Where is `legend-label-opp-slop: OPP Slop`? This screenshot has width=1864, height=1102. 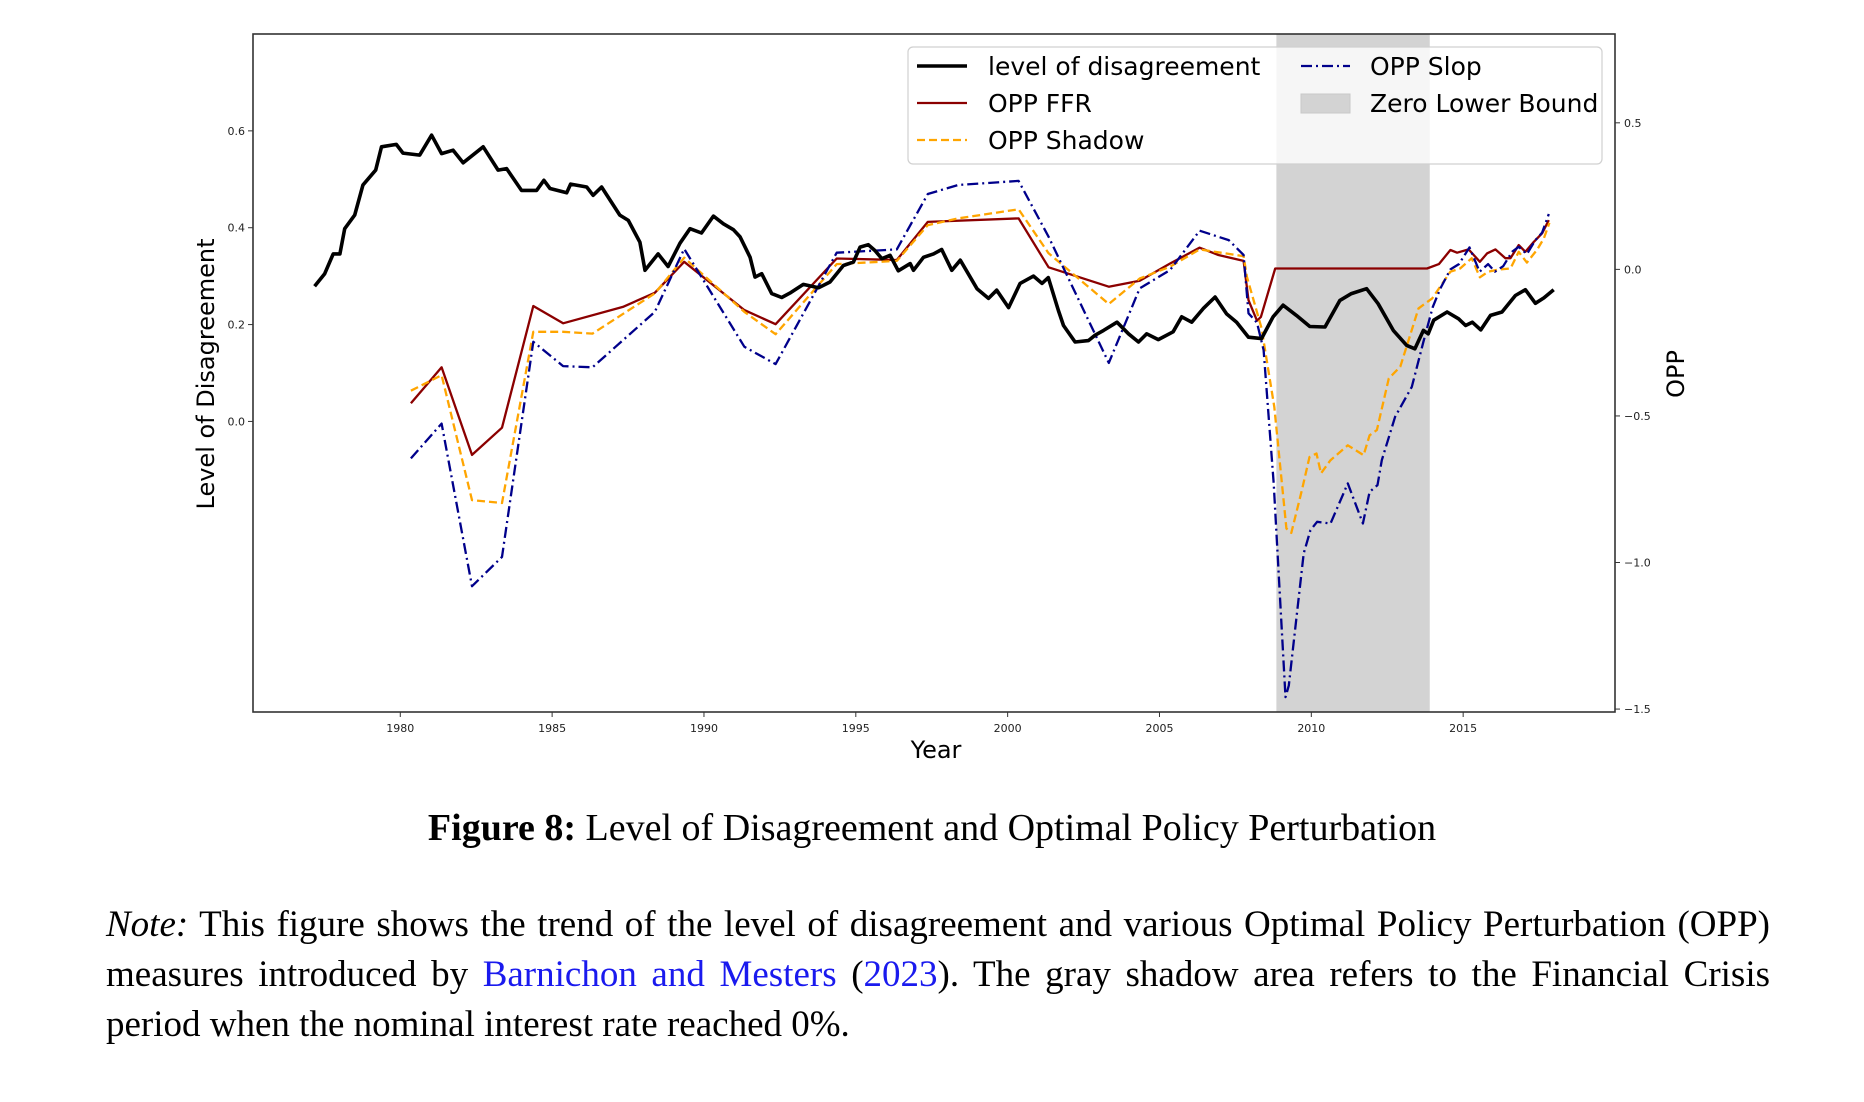
legend-label-opp-slop: OPP Slop is located at coordinates (1426, 66).